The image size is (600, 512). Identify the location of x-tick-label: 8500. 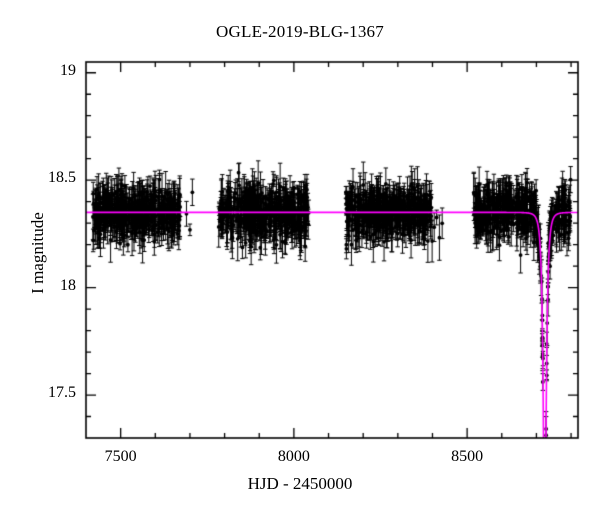
(467, 456).